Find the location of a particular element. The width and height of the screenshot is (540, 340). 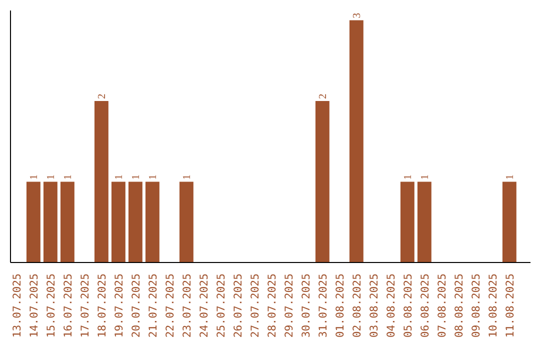

x-tick-label: 13.07.2025 is located at coordinates (17, 306).